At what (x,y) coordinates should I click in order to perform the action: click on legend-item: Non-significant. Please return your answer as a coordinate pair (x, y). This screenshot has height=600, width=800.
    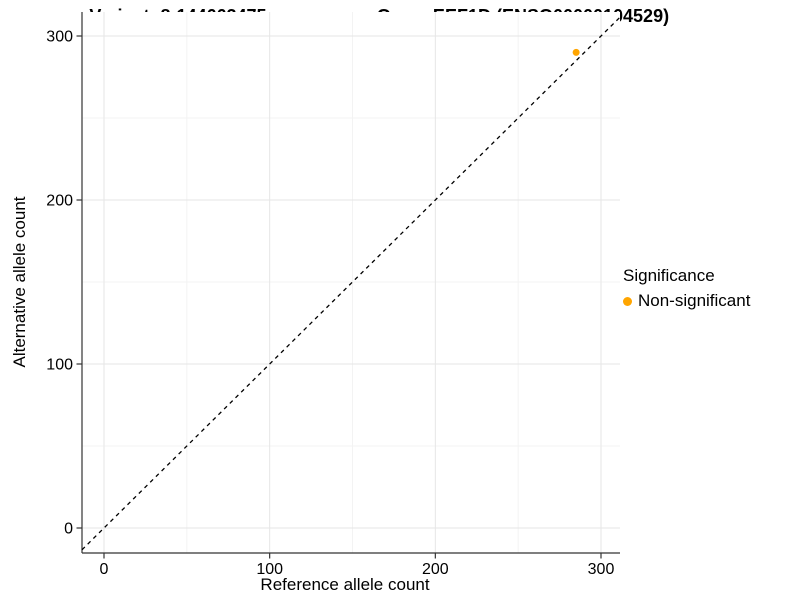
    Looking at the image, I should click on (686, 301).